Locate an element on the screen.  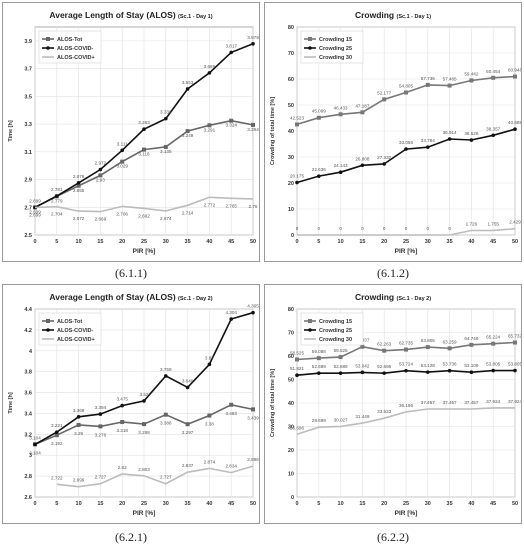
data-label: 40.688 is located at coordinates (514, 122).